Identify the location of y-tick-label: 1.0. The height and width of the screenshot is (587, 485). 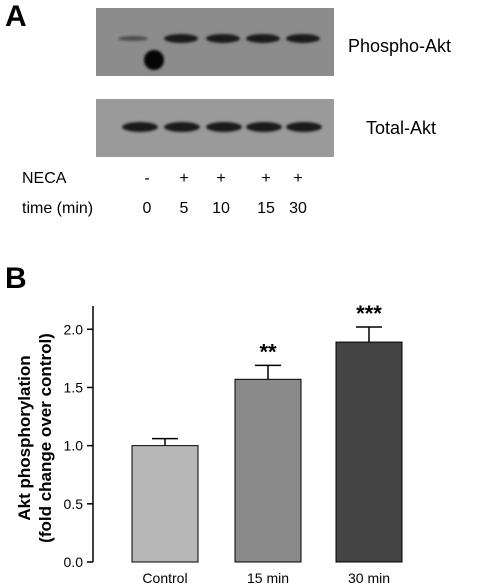
(74, 446).